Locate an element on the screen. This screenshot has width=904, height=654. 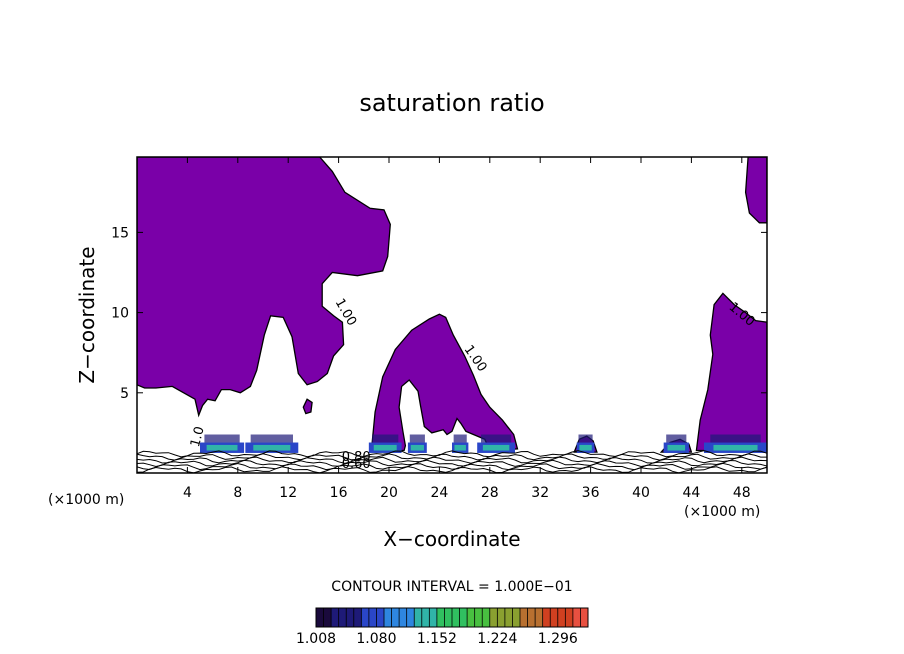
colorbar-tick-label: 1.152 is located at coordinates (437, 639).